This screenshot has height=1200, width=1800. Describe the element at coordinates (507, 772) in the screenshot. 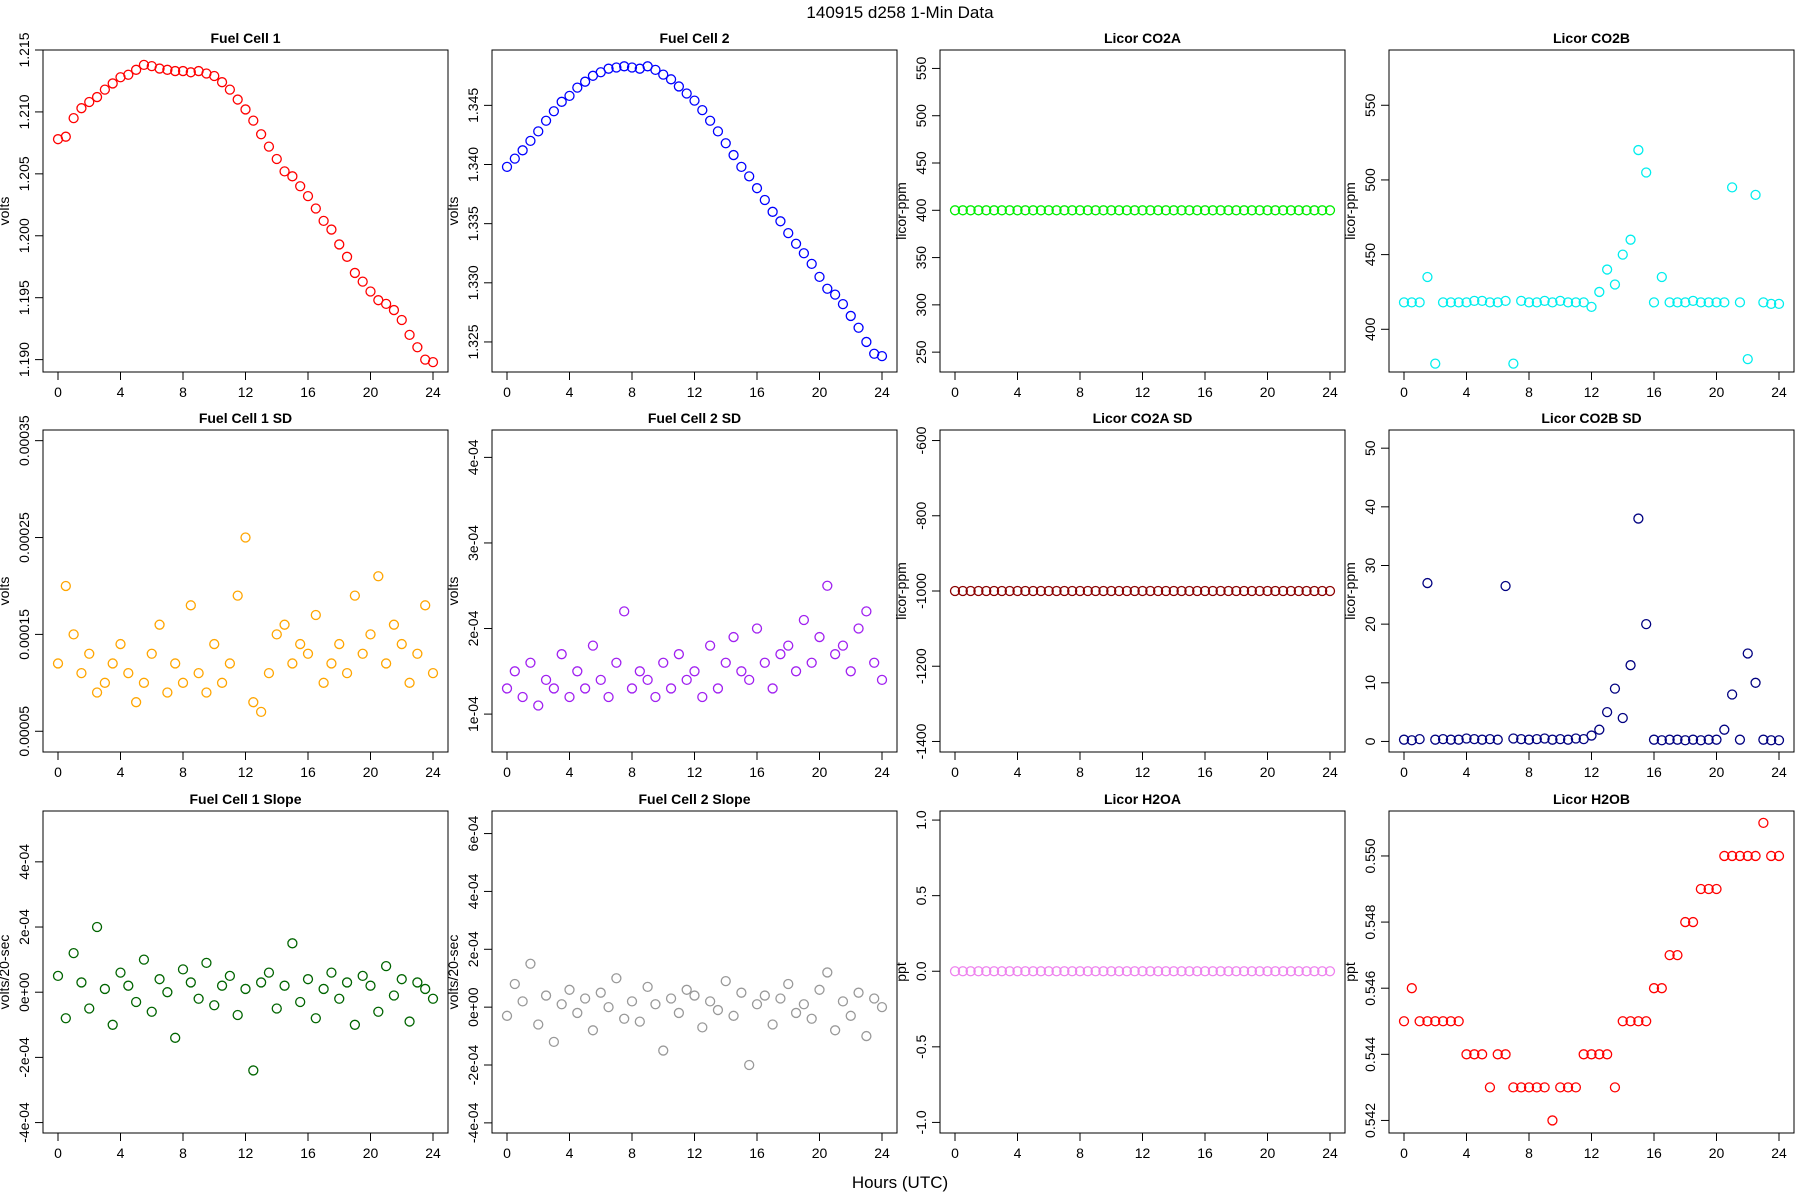

I see `x-tick-label: 0` at that location.